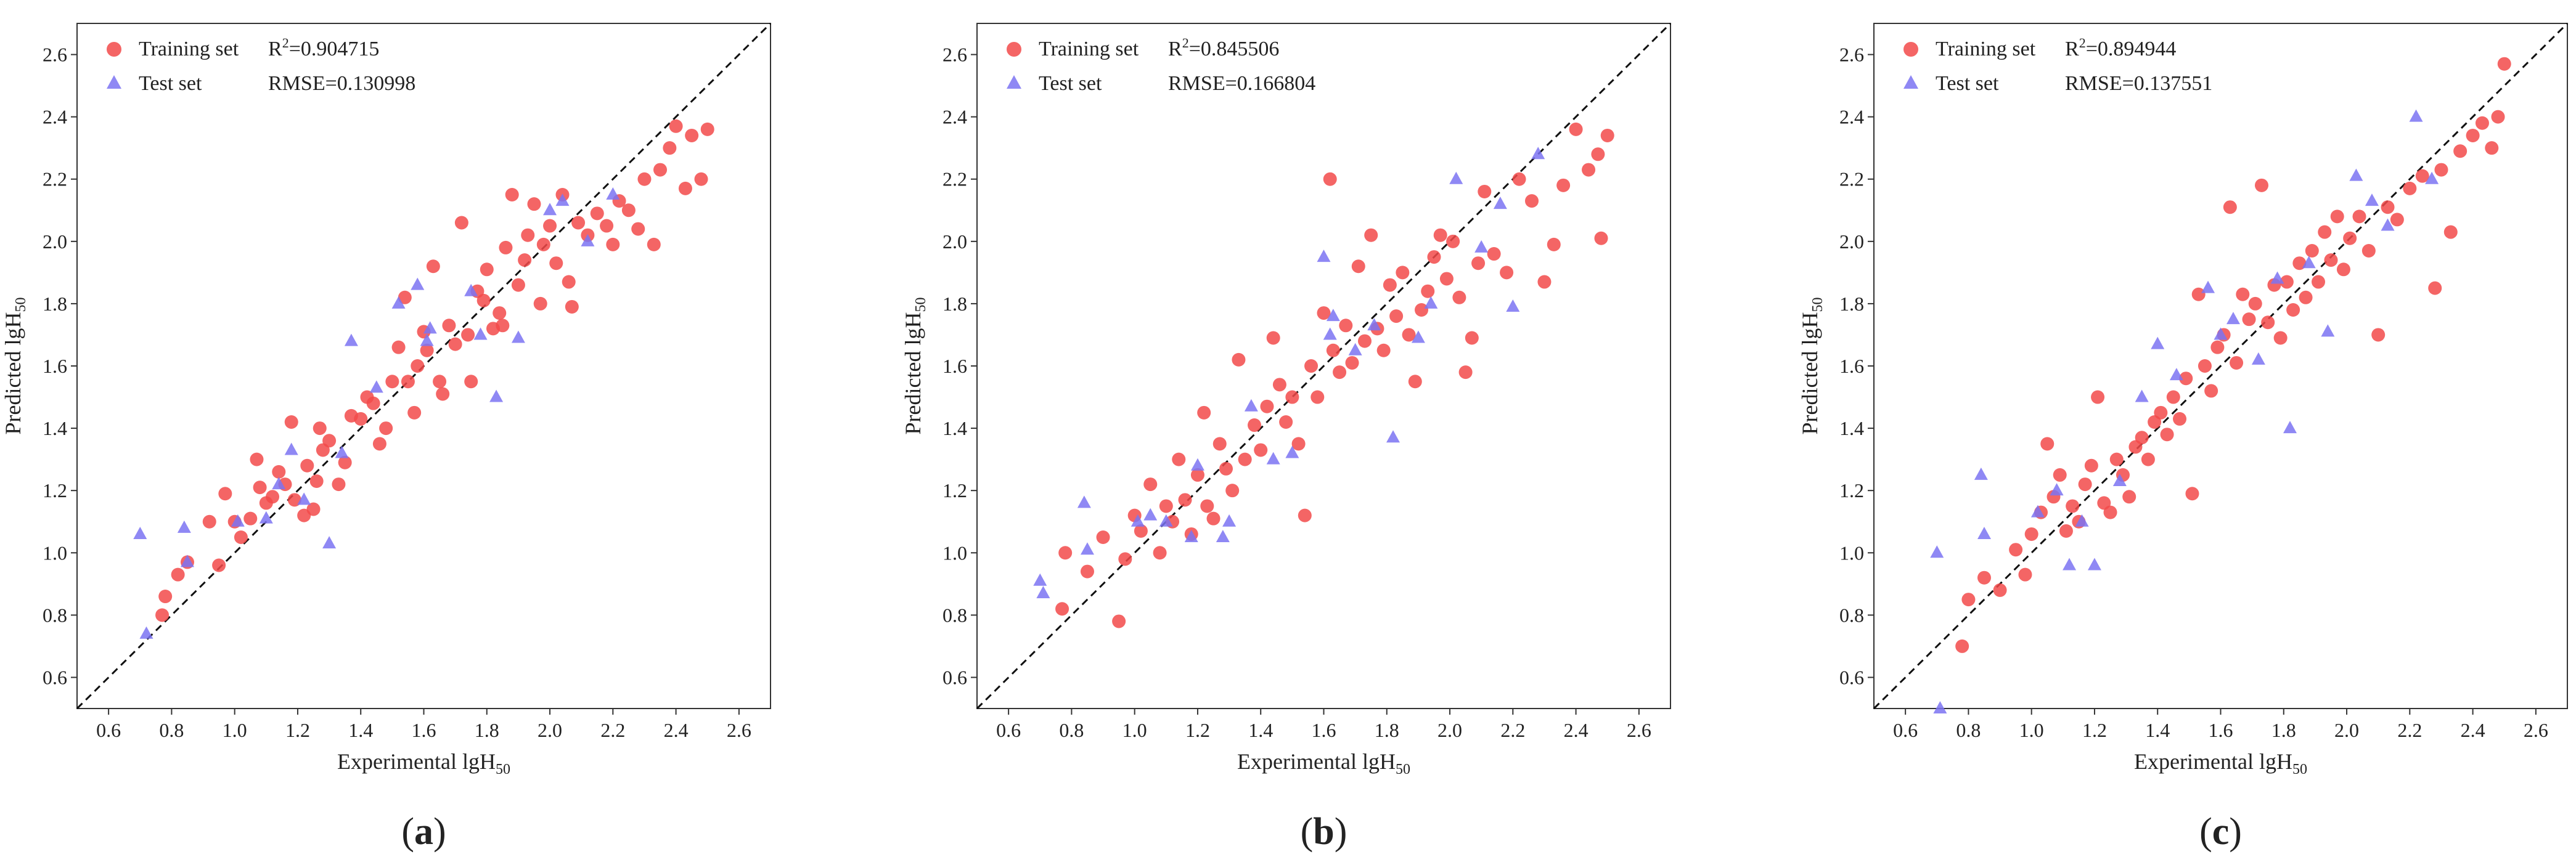  Describe the element at coordinates (954, 428) in the screenshot. I see `y-tick-label: 1.4` at that location.